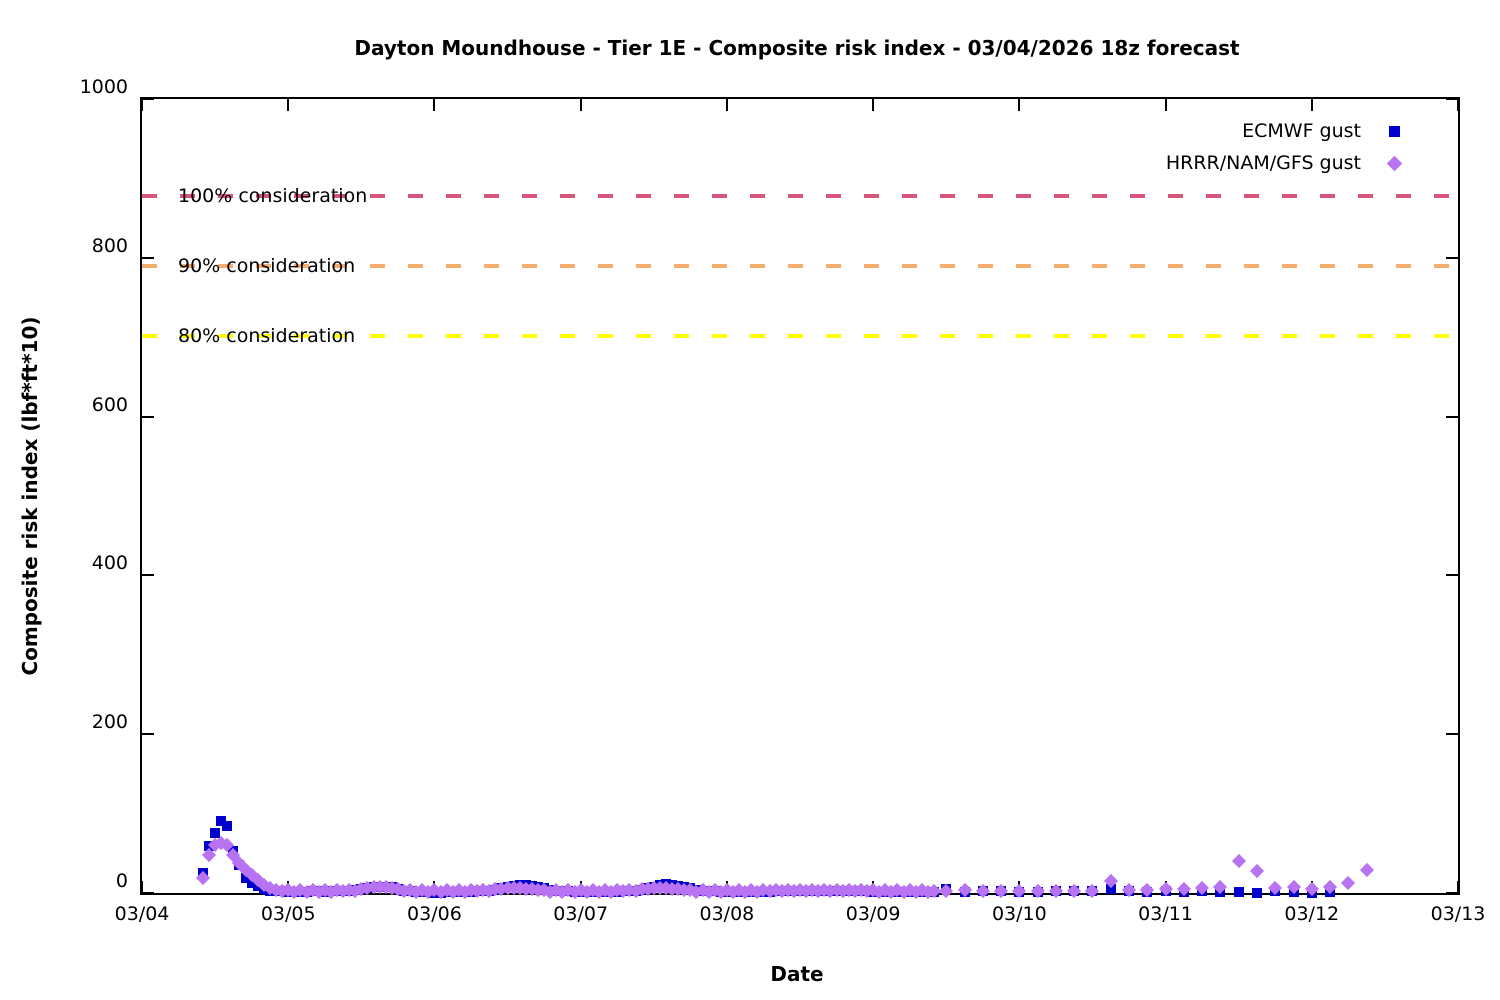 The image size is (1500, 1000). Describe the element at coordinates (273, 195) in the screenshot. I see `threshold-label-100: 100% consideration` at that location.